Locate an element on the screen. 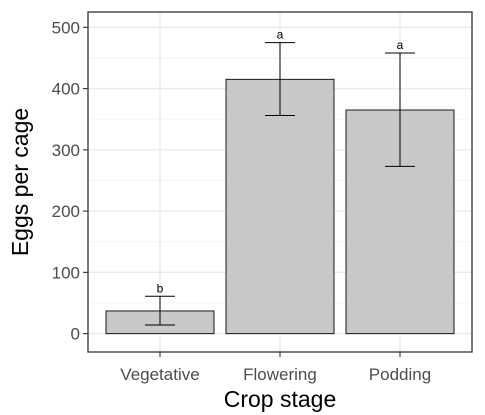 This screenshot has height=415, width=485. y-tick-label: 300 is located at coordinates (66, 150).